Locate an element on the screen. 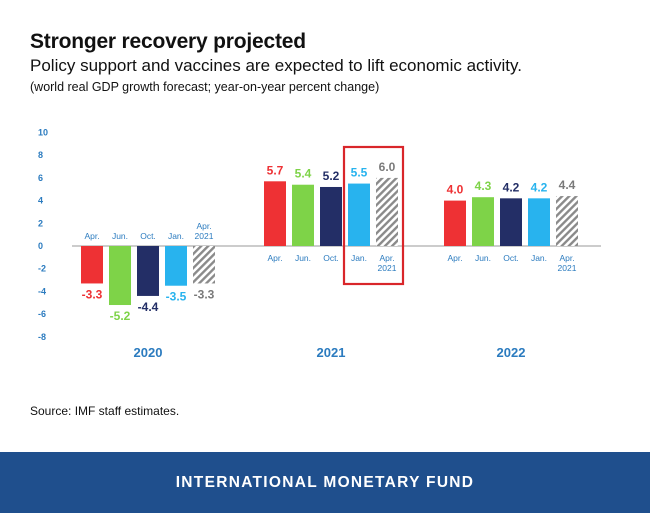 The height and width of the screenshot is (513, 650). year-label: 2022 is located at coordinates (511, 352).